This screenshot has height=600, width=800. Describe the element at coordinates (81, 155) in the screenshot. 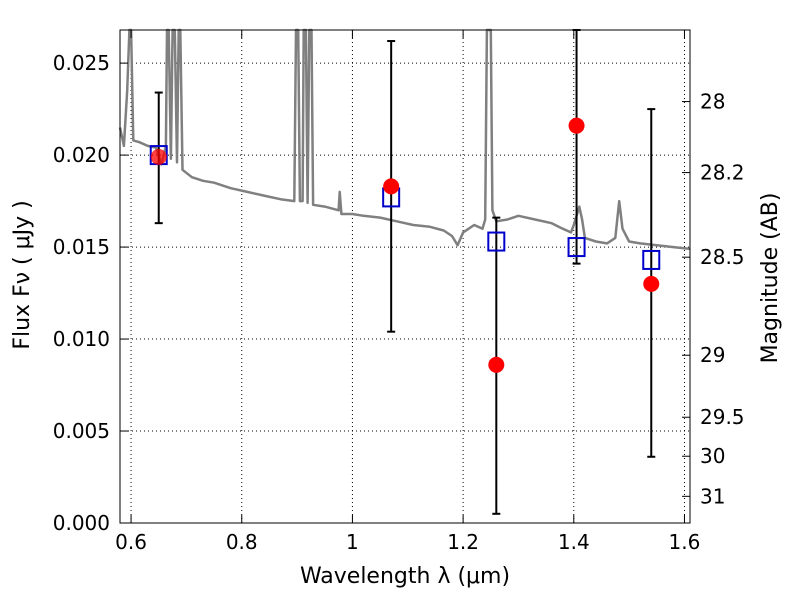

I see `y-tick-label: 0.020` at that location.